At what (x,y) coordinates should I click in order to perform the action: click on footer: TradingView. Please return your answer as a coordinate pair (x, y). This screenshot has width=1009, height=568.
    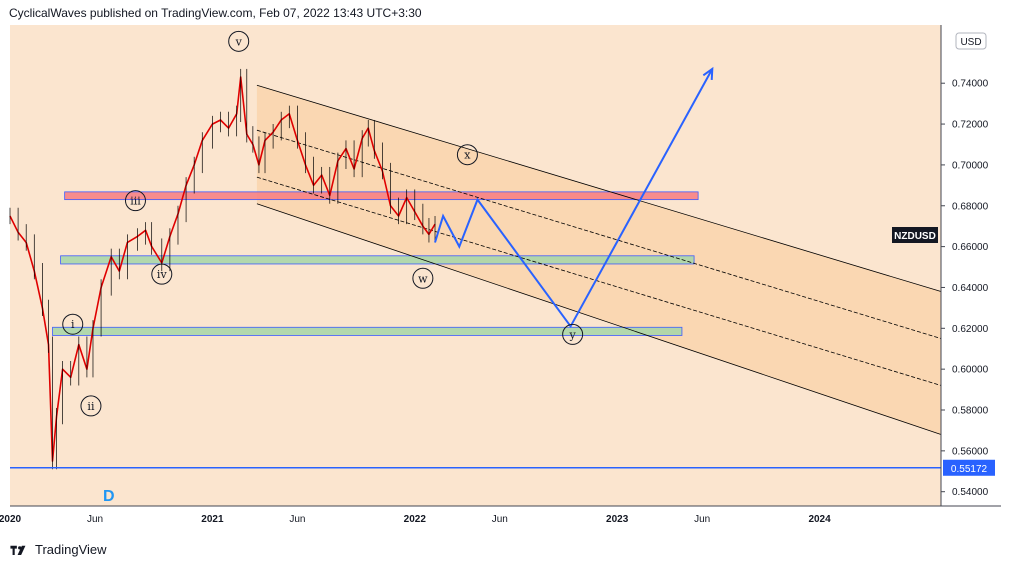
    Looking at the image, I should click on (58, 549).